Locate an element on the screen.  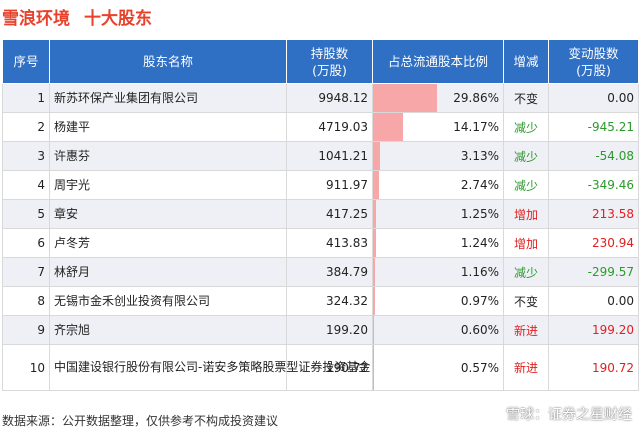
rank-cell: 4 is located at coordinates (26, 185).